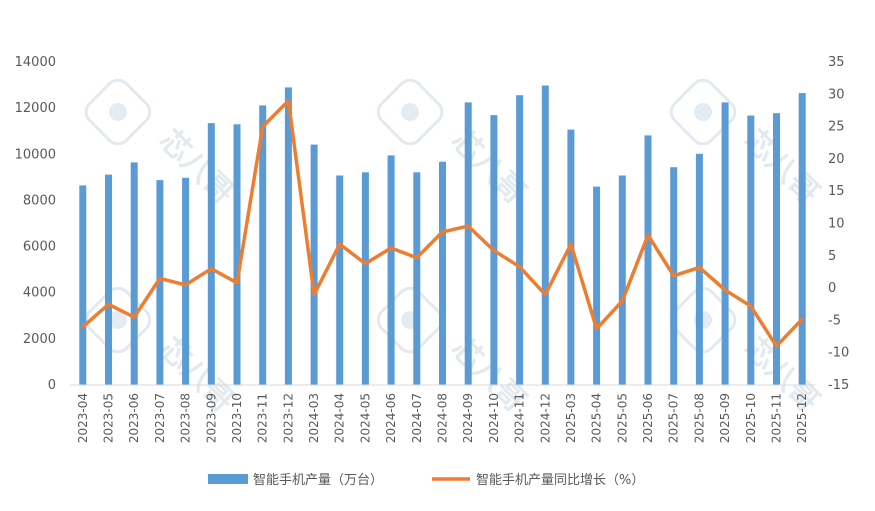  What do you see at coordinates (836, 159) in the screenshot?
I see `y-right-tick-label: 20` at bounding box center [836, 159].